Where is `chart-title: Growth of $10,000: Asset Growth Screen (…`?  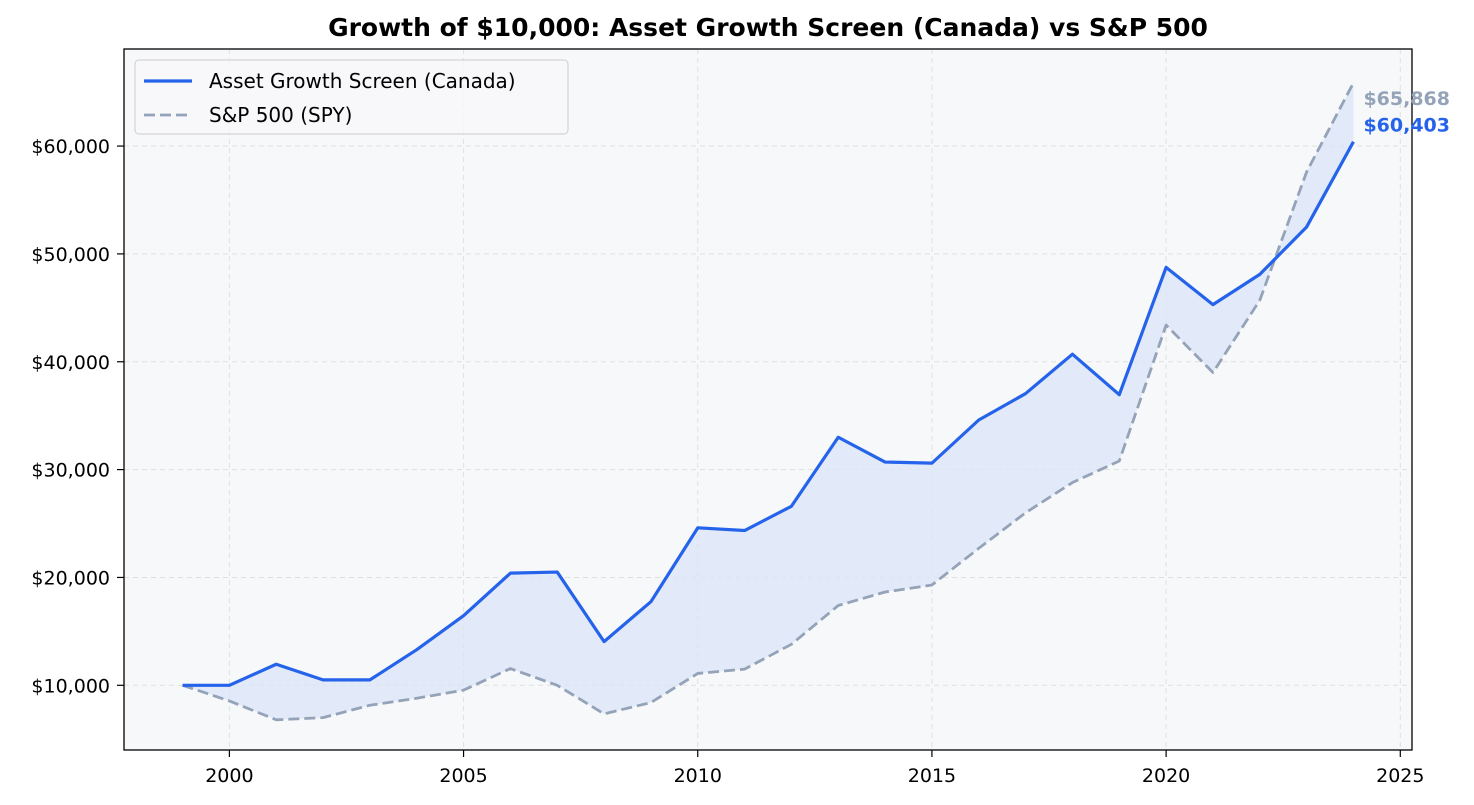
chart-title: Growth of $10,000: Asset Growth Screen (… is located at coordinates (768, 27).